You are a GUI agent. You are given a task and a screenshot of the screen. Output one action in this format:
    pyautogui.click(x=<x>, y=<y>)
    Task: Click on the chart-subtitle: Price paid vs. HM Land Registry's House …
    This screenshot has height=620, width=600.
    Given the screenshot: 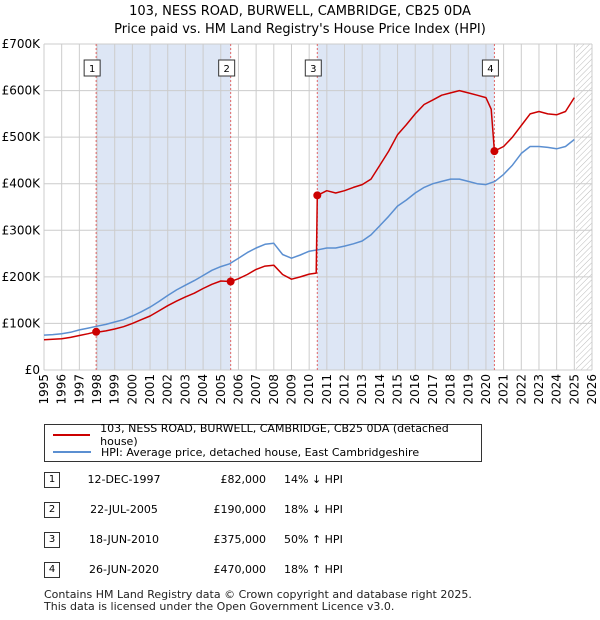 What is the action you would take?
    pyautogui.click(x=300, y=29)
    